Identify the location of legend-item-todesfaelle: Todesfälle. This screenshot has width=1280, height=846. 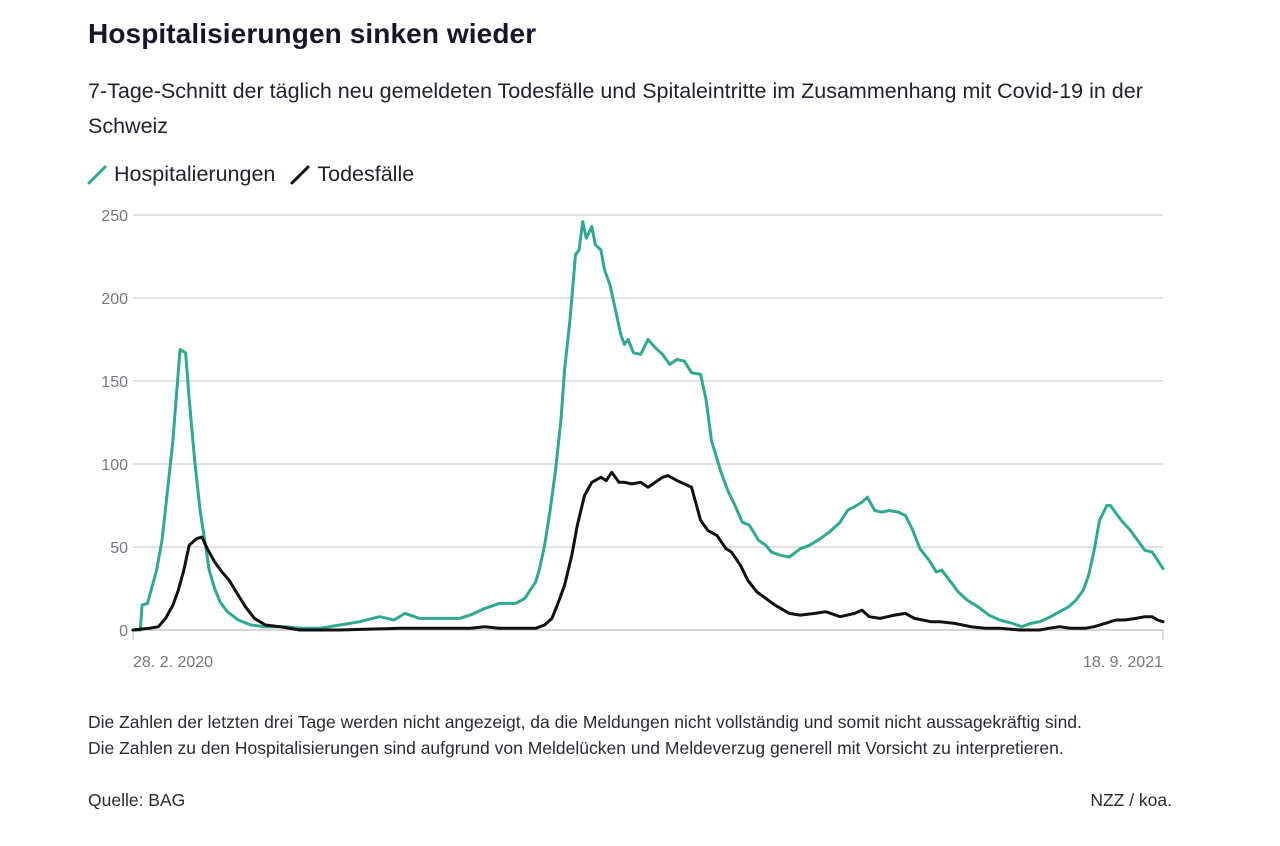
(351, 174).